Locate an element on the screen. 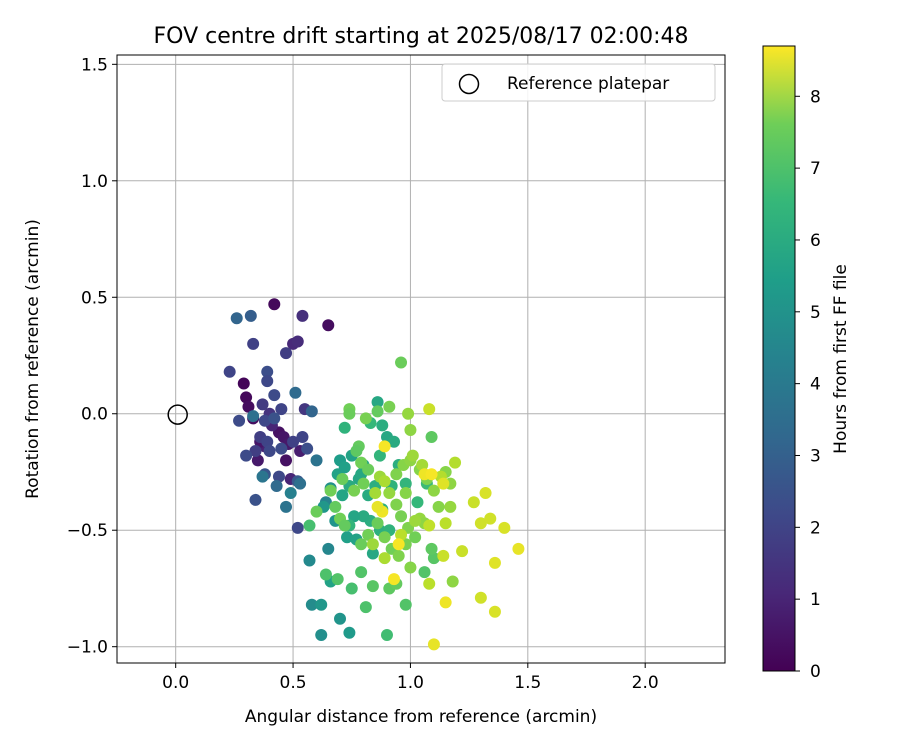 The image size is (900, 750). y-tick-label: −0.5 is located at coordinates (87, 531).